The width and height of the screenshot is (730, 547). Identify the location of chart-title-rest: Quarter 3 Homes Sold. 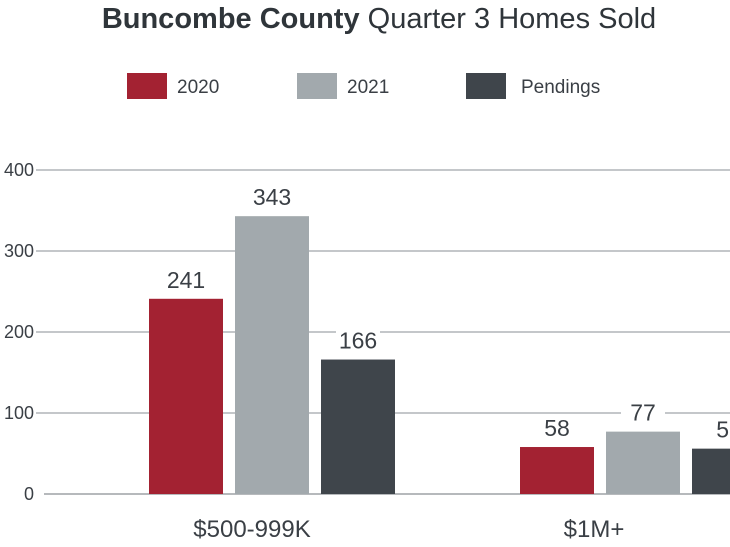
(508, 19).